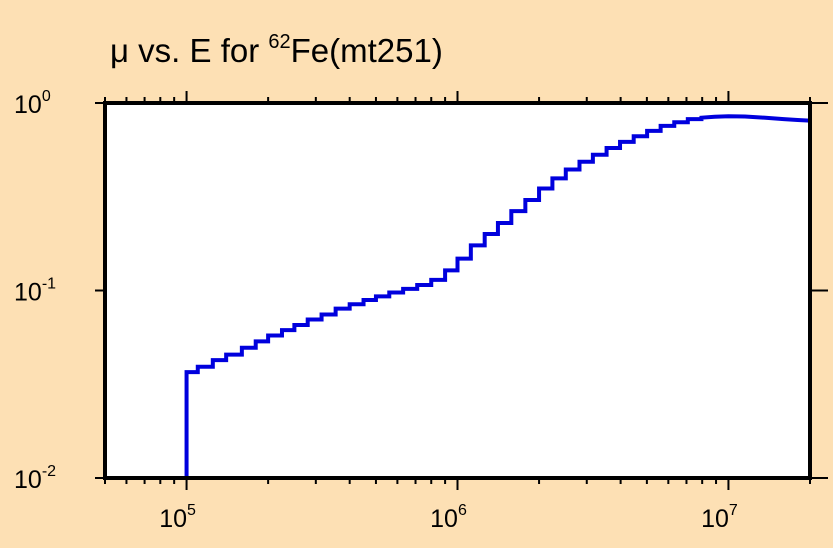 This screenshot has height=548, width=833. Describe the element at coordinates (35, 478) in the screenshot. I see `y-tick-label: 10⁻²` at that location.